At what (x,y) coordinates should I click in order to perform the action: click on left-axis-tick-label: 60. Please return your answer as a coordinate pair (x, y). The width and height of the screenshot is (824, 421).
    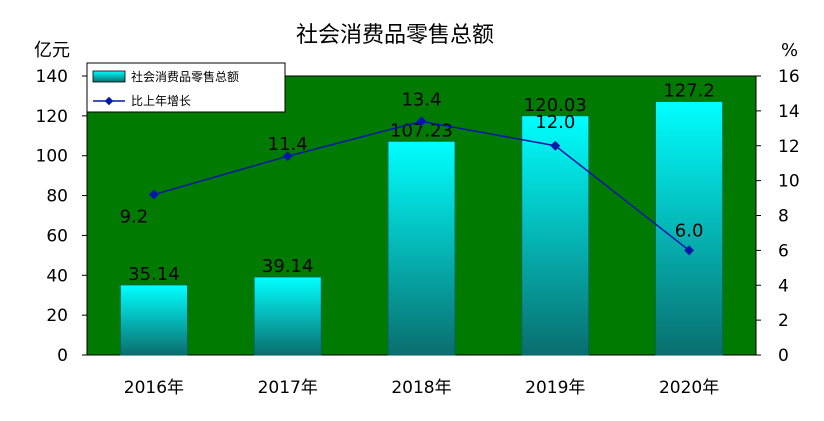
    Looking at the image, I should click on (57, 236).